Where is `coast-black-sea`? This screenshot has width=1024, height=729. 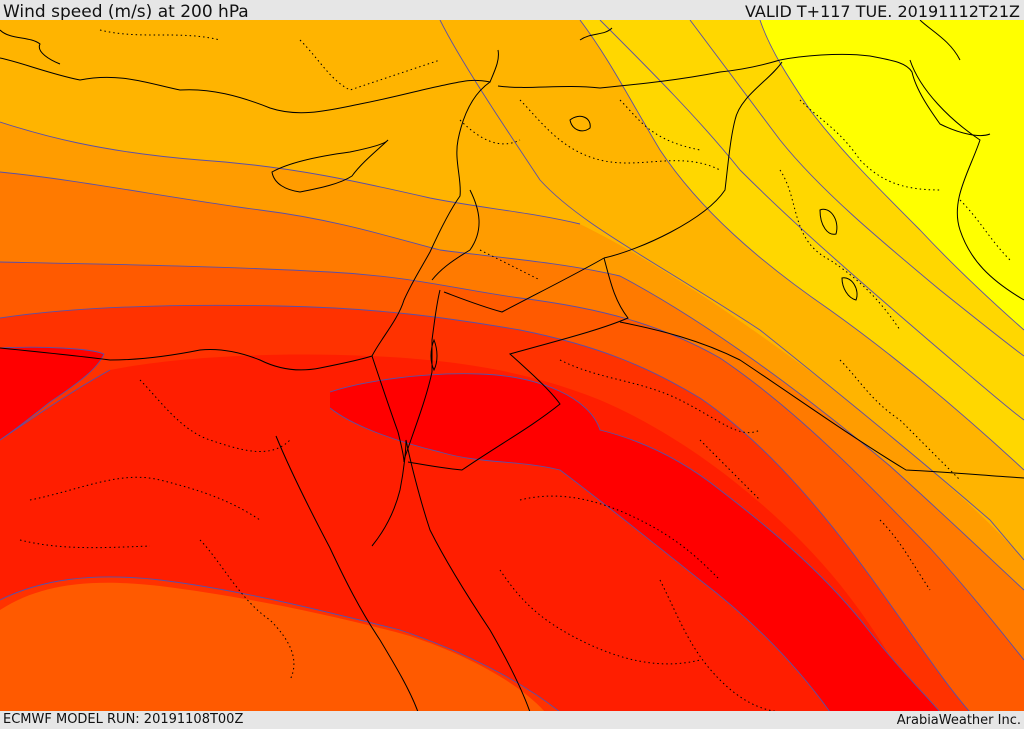 coast-black-sea is located at coordinates (596, 34).